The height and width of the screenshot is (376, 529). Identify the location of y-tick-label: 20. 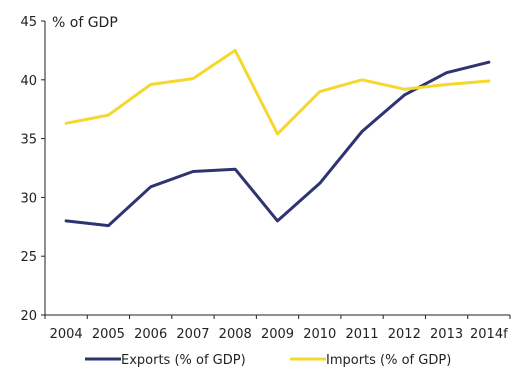
(28, 316).